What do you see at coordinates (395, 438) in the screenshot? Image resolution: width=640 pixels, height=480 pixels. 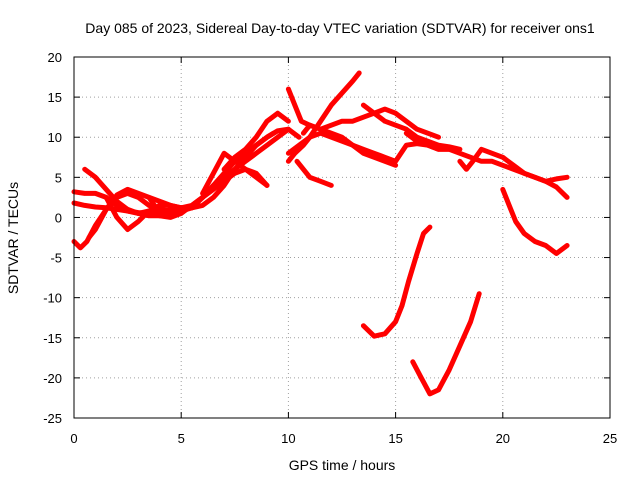 I see `x-tick-label: 15` at bounding box center [395, 438].